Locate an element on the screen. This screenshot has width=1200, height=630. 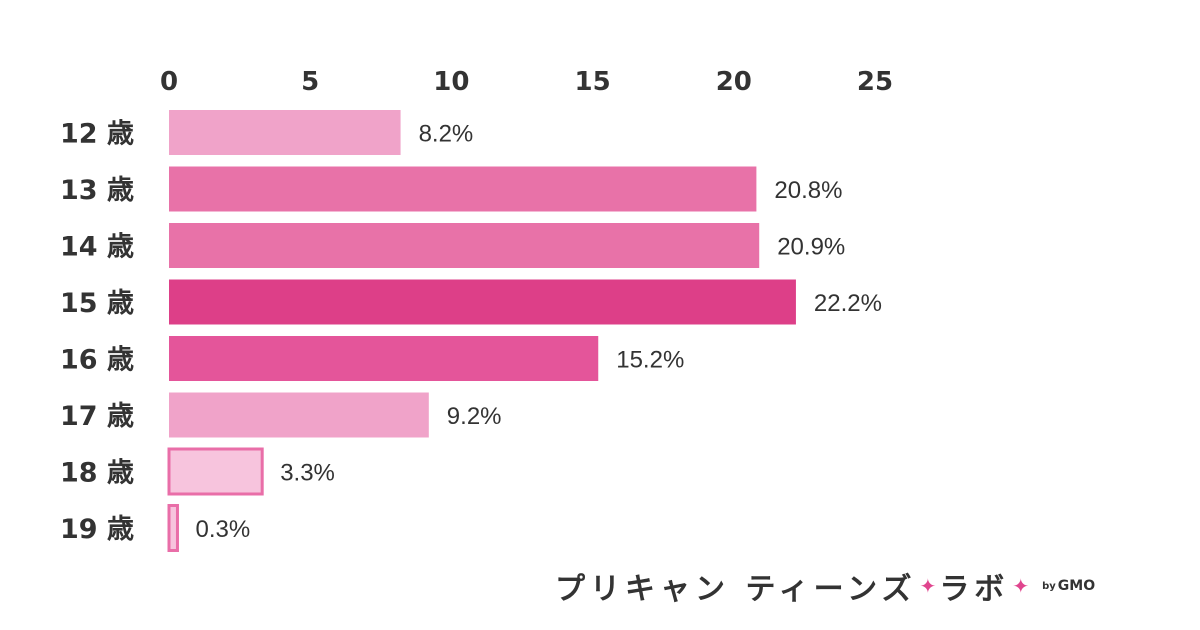
category-label: 18 歳 is located at coordinates (97, 473).